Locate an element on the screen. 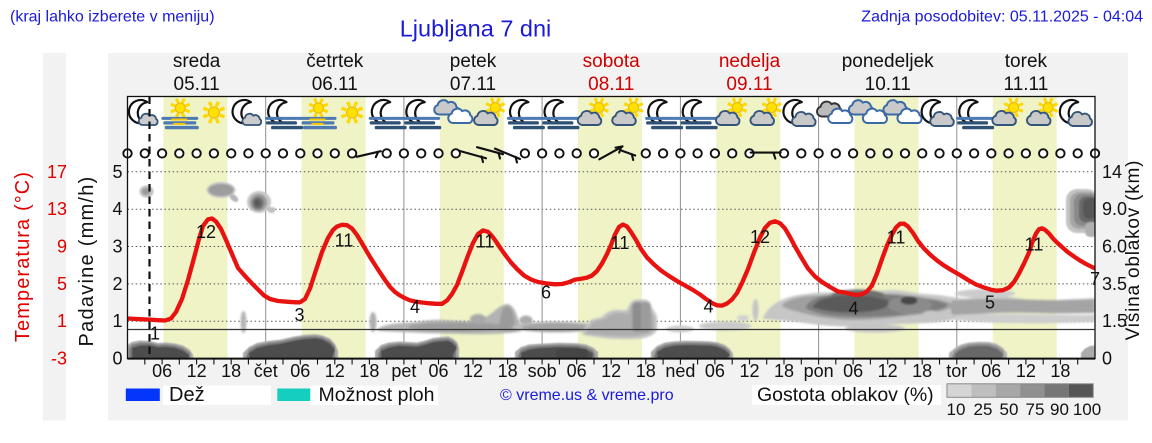 Image resolution: width=1152 pixels, height=443 pixels. svg-text: nedelja is located at coordinates (750, 61).